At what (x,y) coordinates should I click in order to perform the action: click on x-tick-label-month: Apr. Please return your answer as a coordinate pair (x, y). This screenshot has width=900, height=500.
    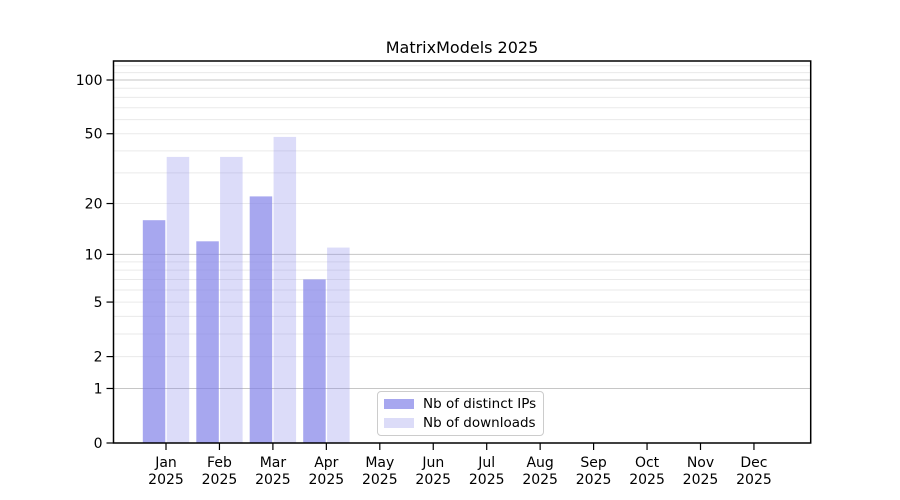
    Looking at the image, I should click on (326, 463).